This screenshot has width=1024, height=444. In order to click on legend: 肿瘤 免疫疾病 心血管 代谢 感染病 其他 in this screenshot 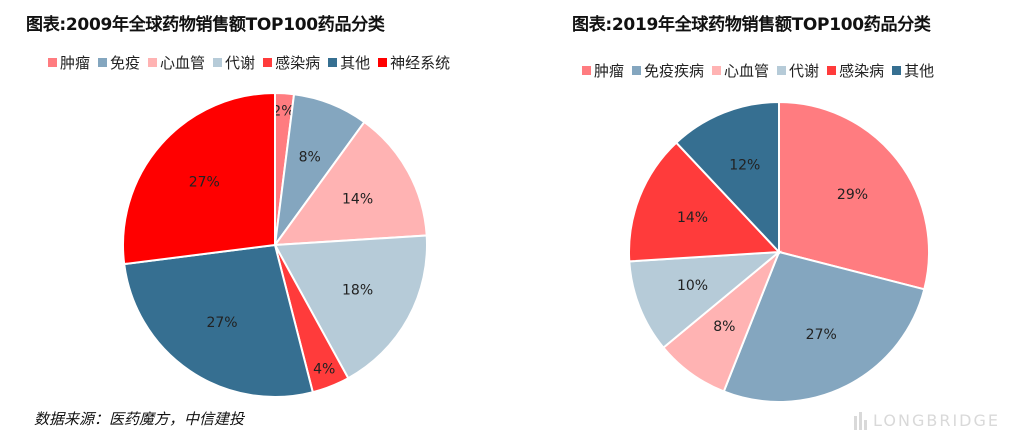, I will do `click(758, 70)`.